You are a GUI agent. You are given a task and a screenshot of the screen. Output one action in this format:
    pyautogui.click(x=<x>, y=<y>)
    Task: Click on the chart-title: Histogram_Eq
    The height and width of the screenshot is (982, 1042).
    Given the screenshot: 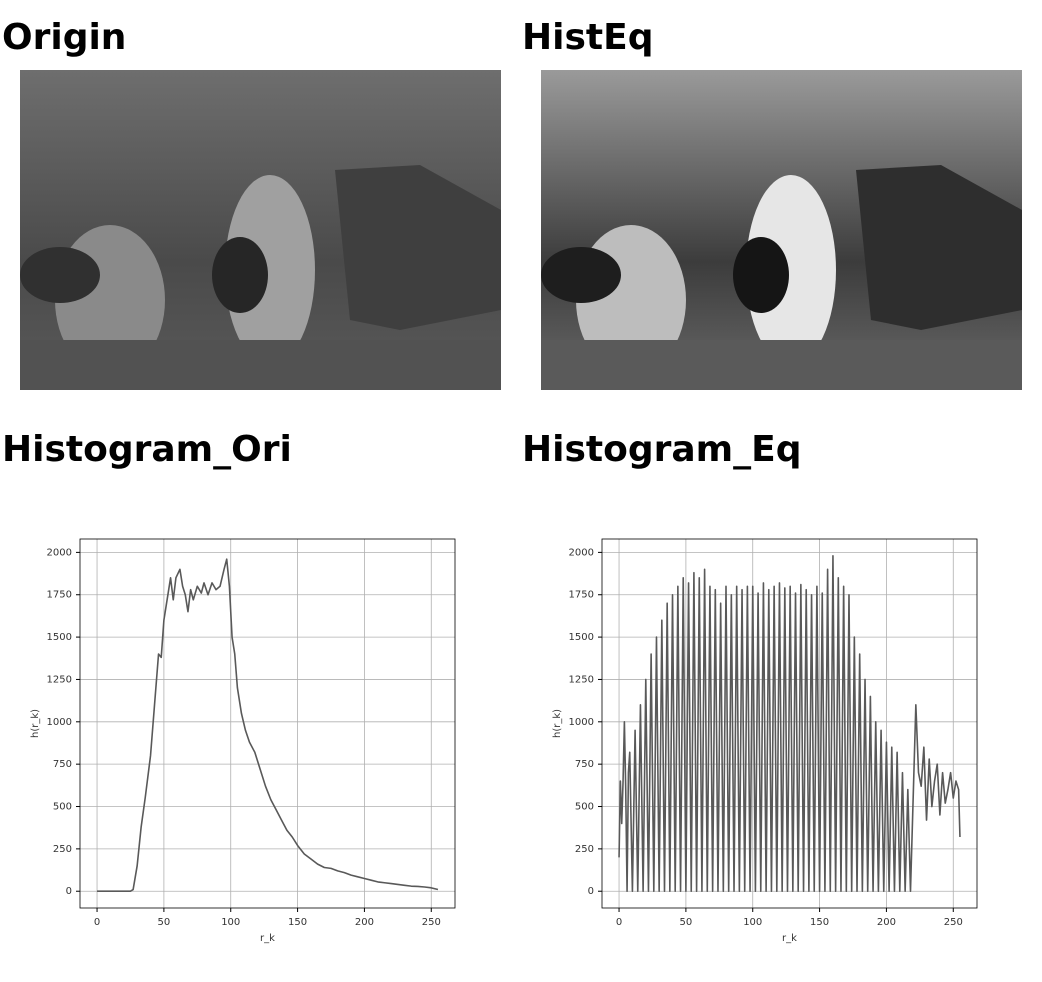 What is the action you would take?
    pyautogui.click(x=662, y=449)
    